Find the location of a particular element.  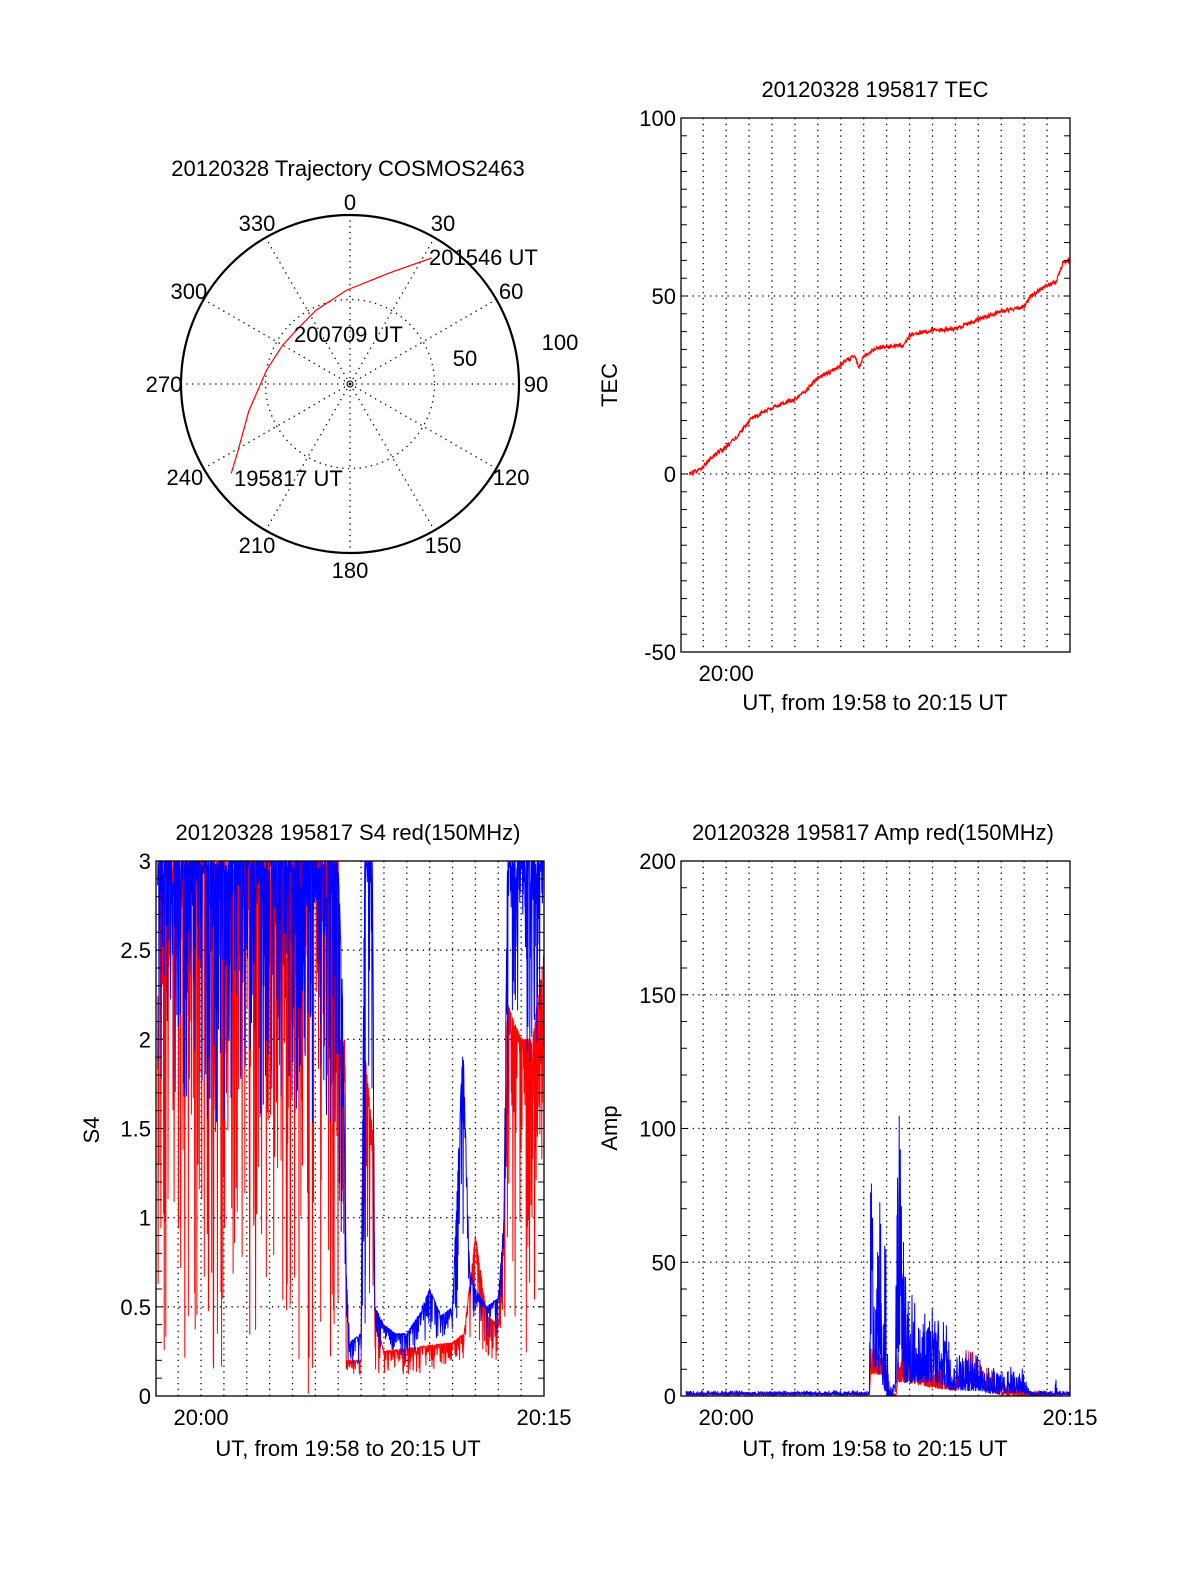

s4-y-ticks is located at coordinates (350, 1128).